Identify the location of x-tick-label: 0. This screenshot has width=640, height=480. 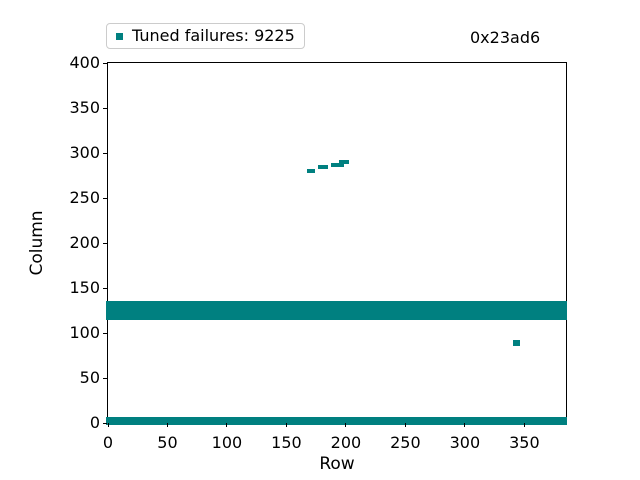
(108, 442).